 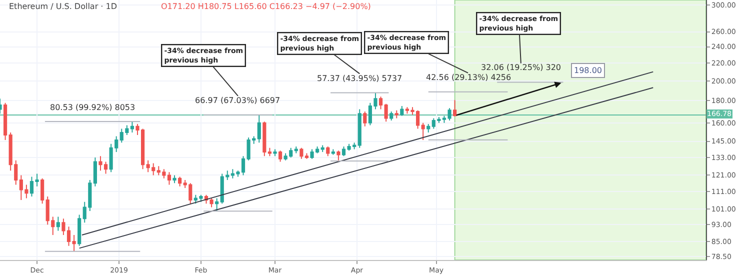 I want to click on annotation: 80.53 (99.92%) 8053, so click(x=93, y=107).